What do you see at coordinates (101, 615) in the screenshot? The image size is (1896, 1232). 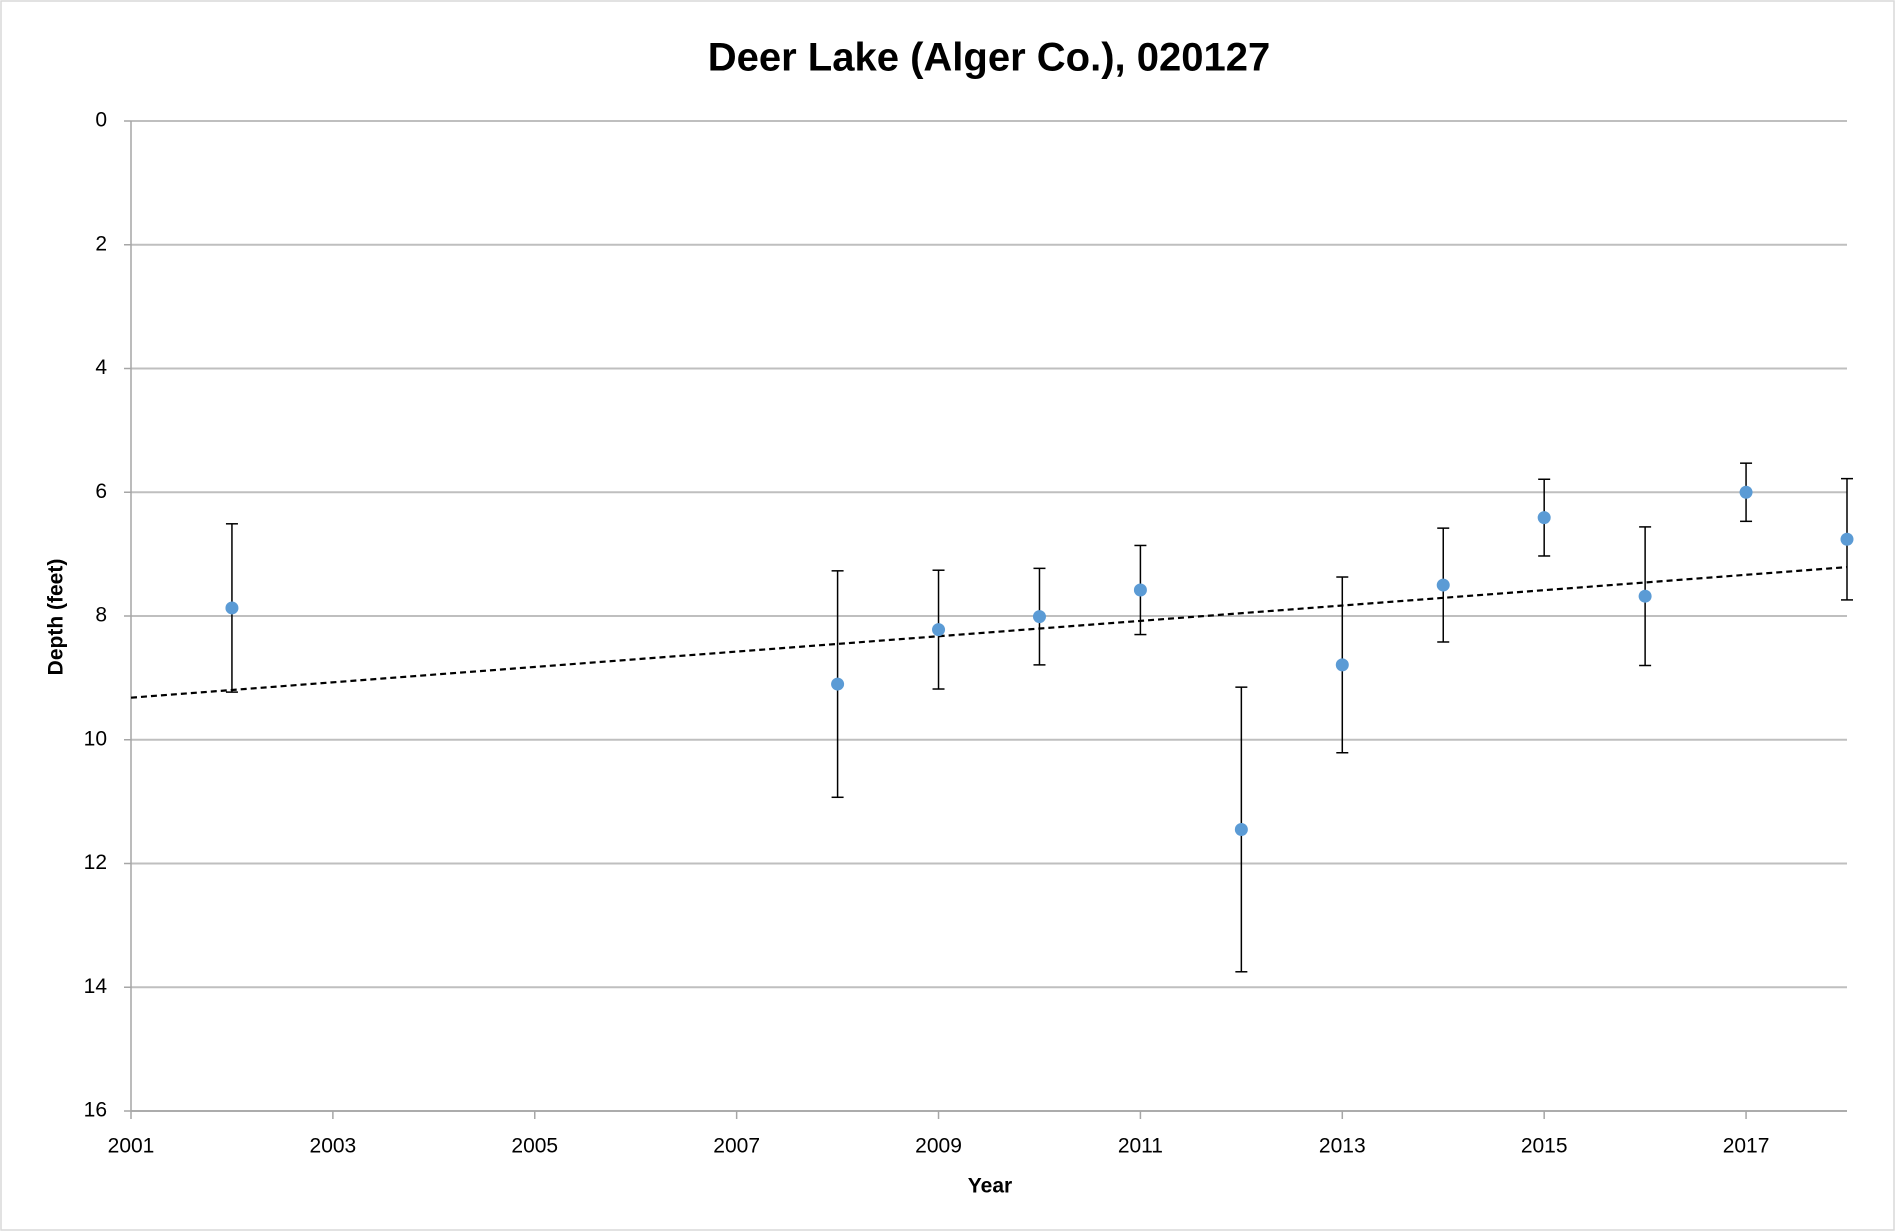 I see `y-tick-label: 8` at bounding box center [101, 615].